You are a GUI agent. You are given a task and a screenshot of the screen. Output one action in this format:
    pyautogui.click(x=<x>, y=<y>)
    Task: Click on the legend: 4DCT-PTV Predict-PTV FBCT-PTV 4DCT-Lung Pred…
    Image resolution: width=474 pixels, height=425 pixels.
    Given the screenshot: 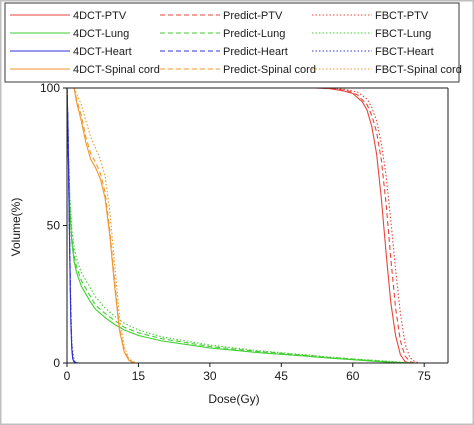 What is the action you would take?
    pyautogui.click(x=236, y=43)
    